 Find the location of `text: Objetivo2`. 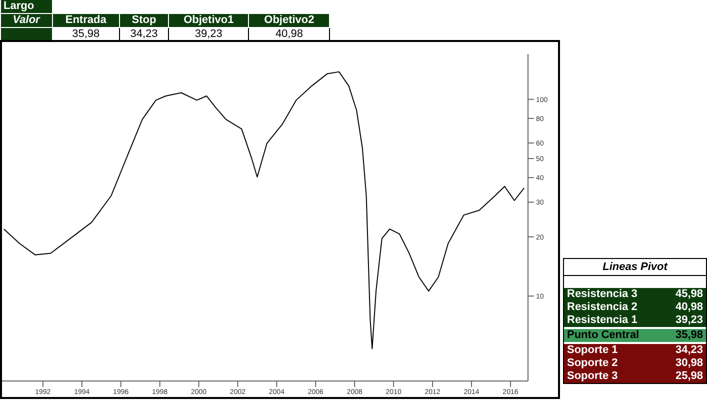

text: Objetivo2 is located at coordinates (289, 21).